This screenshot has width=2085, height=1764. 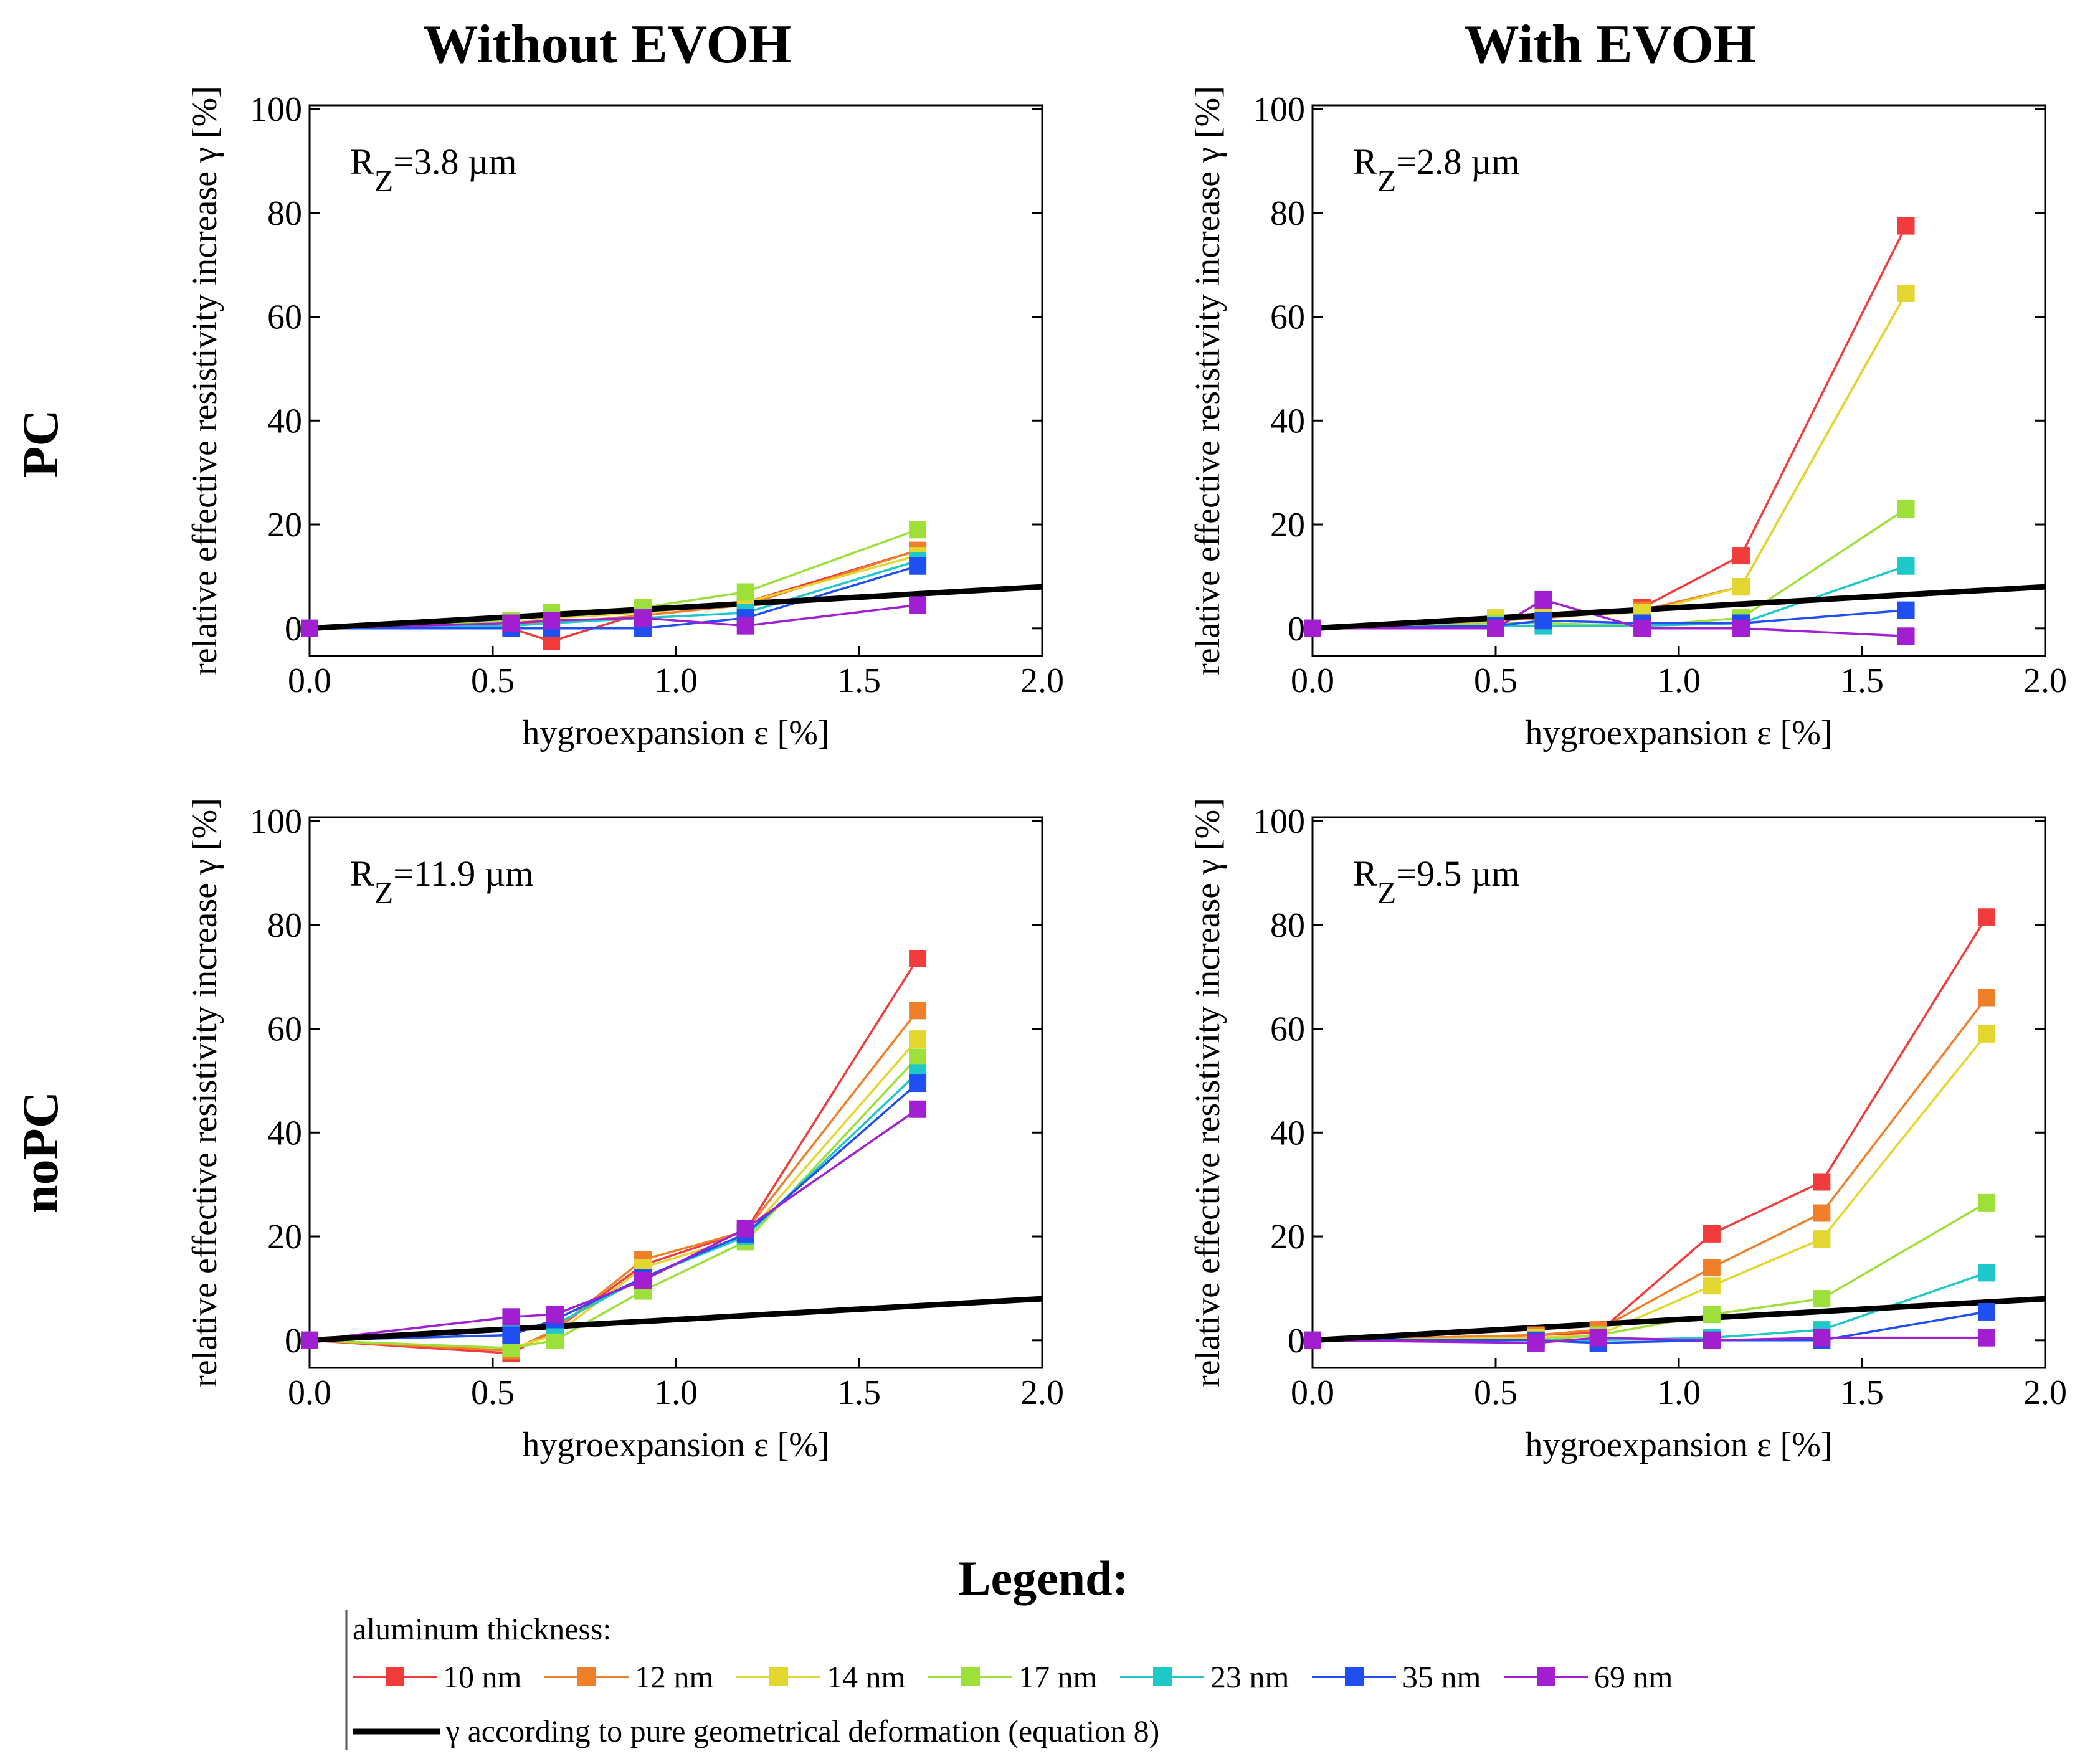 I want to click on chart-3-marker-35nm, so click(x=1986, y=1311).